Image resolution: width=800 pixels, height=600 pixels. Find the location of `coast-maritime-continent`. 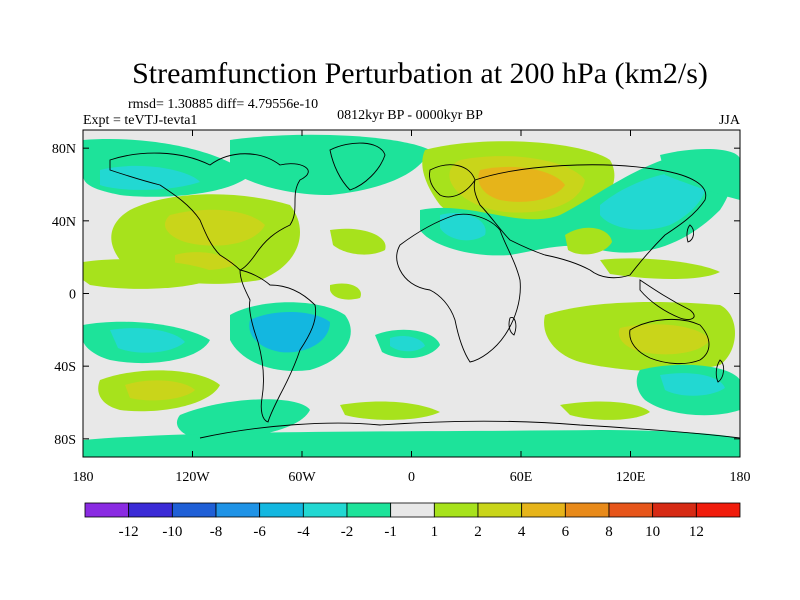

coast-maritime-continent is located at coordinates (667, 300).